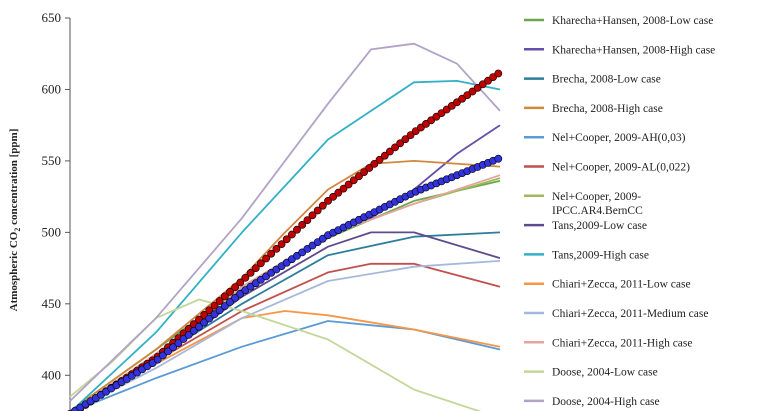 The width and height of the screenshot is (761, 411). What do you see at coordinates (607, 109) in the screenshot?
I see `legend-label: Brecha, 2008-High case` at bounding box center [607, 109].